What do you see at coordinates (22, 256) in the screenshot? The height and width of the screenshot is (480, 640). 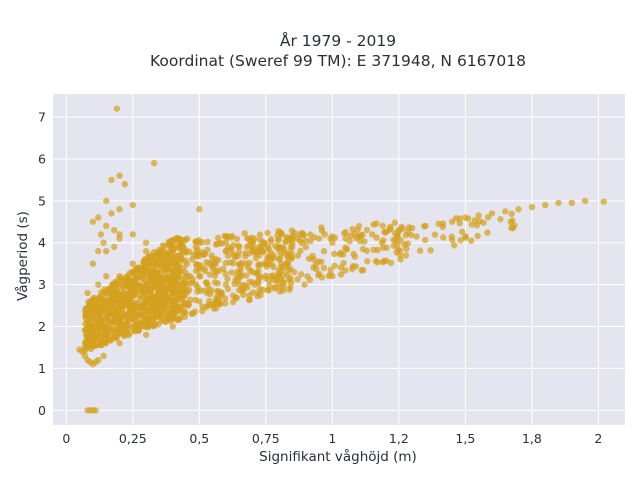 I see `y-axis-title: Vågperiod (s)` at bounding box center [22, 256].